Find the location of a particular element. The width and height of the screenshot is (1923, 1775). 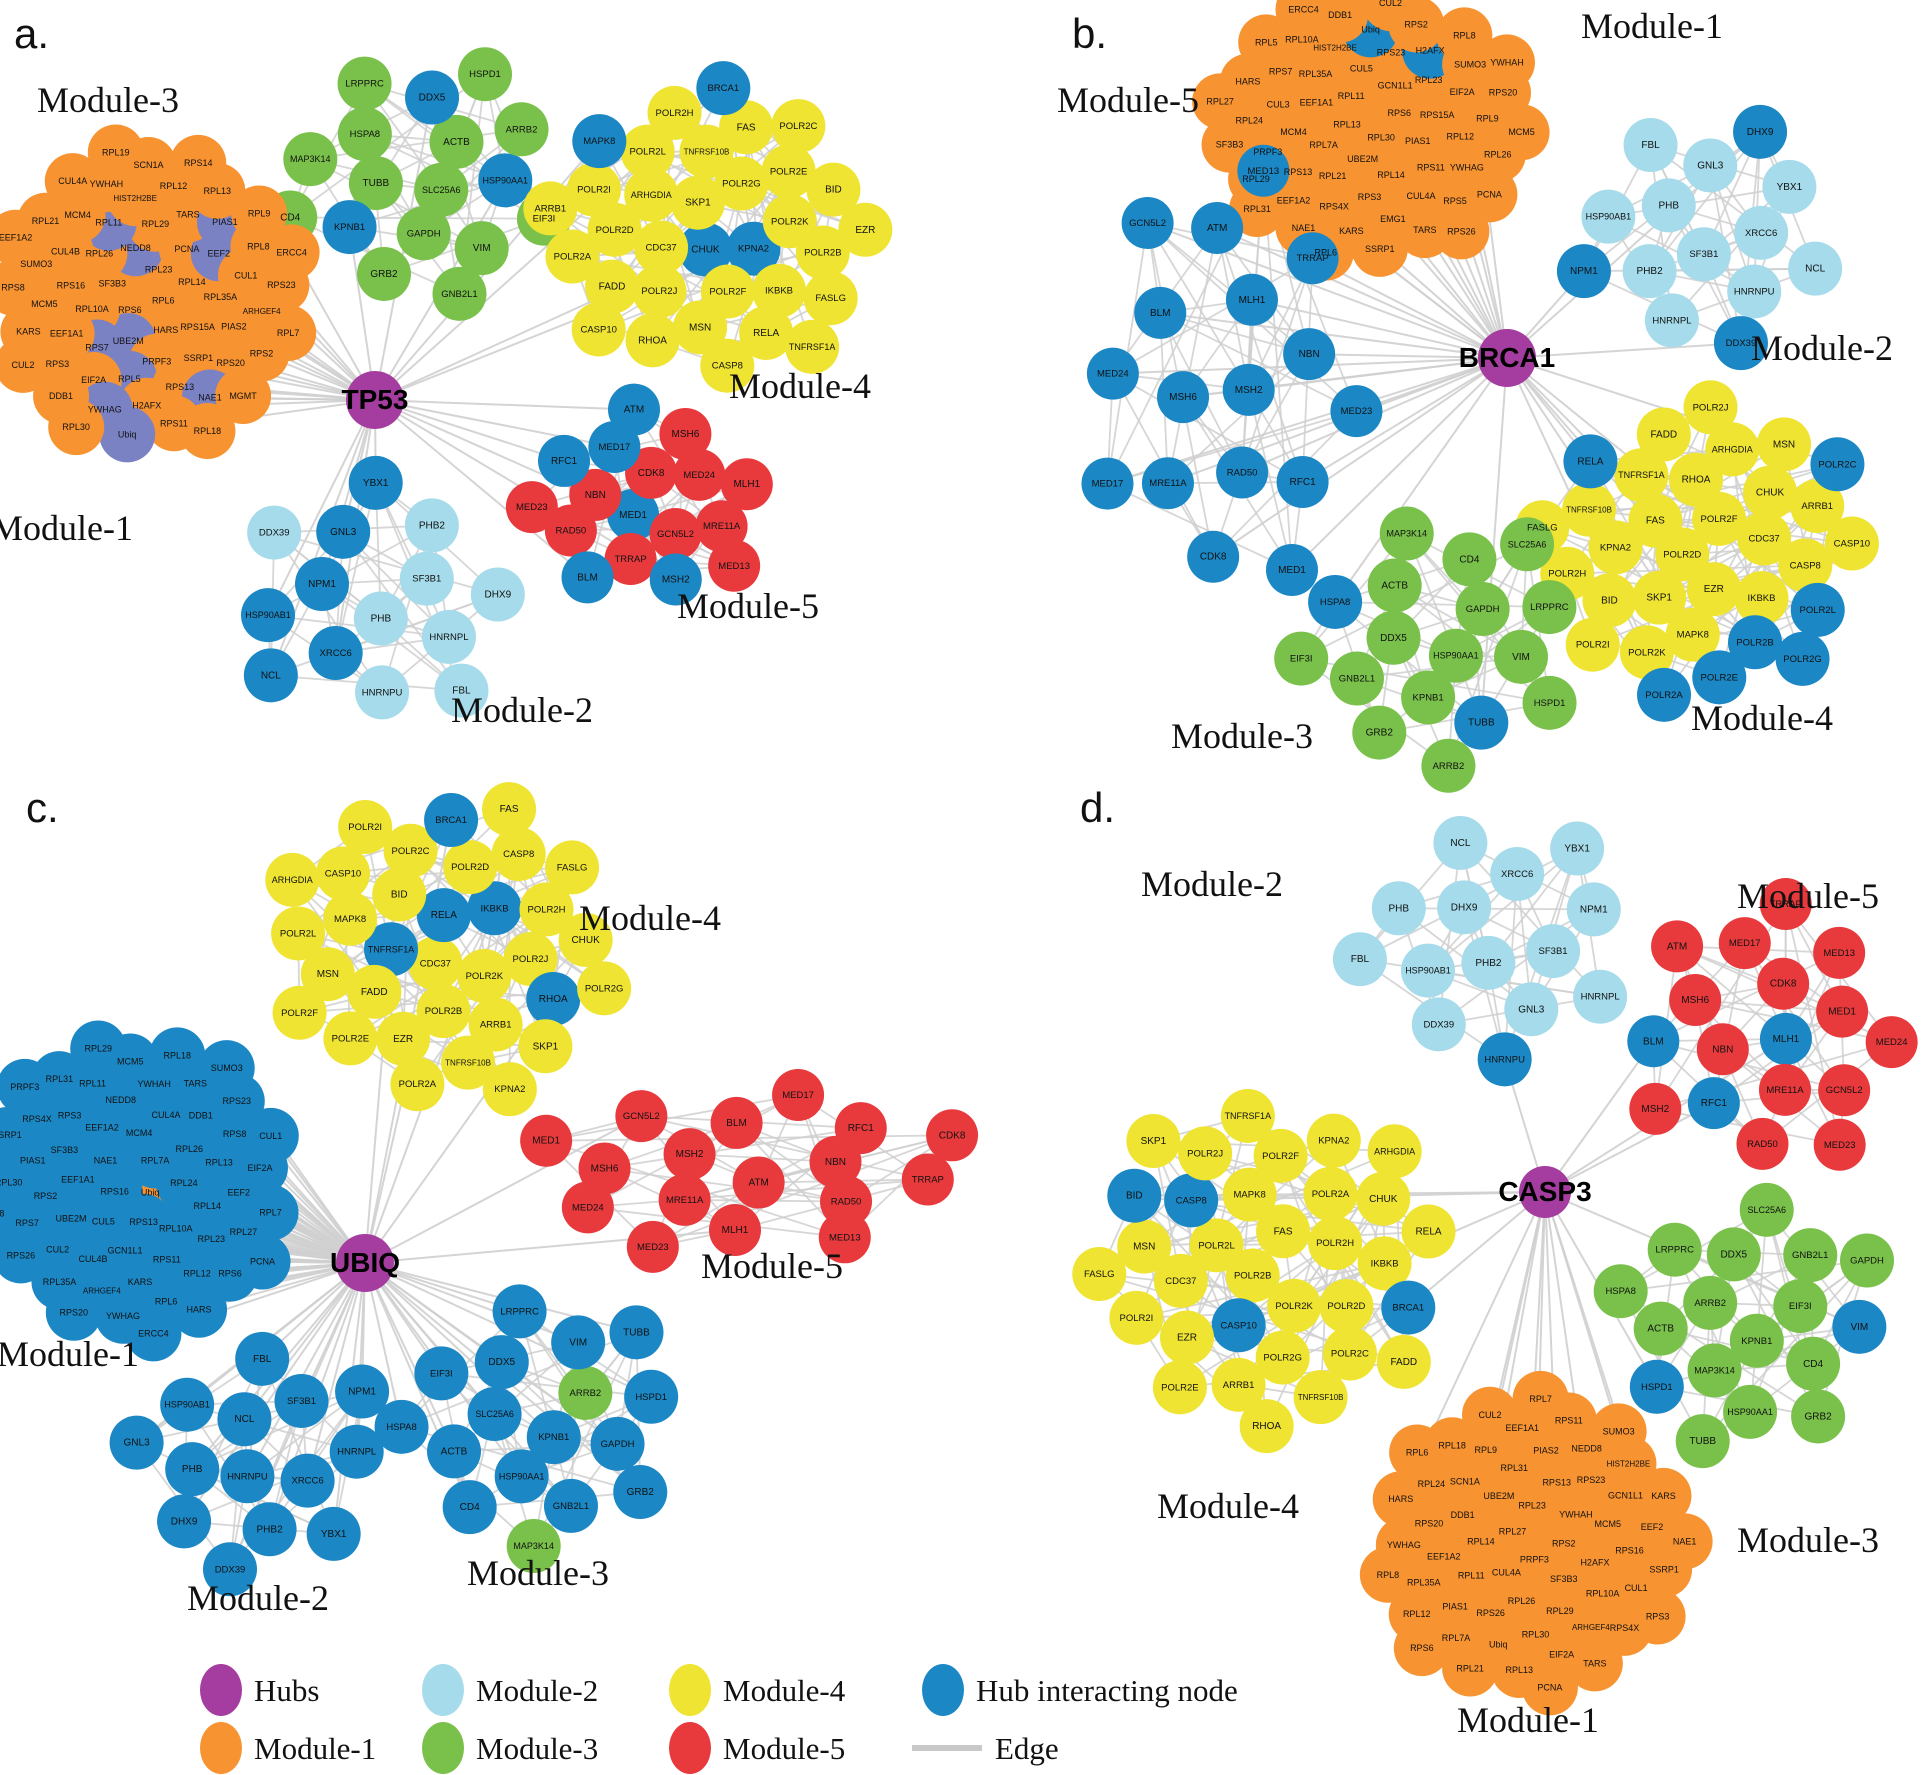

node-RELA is located at coordinates (1428, 1231).